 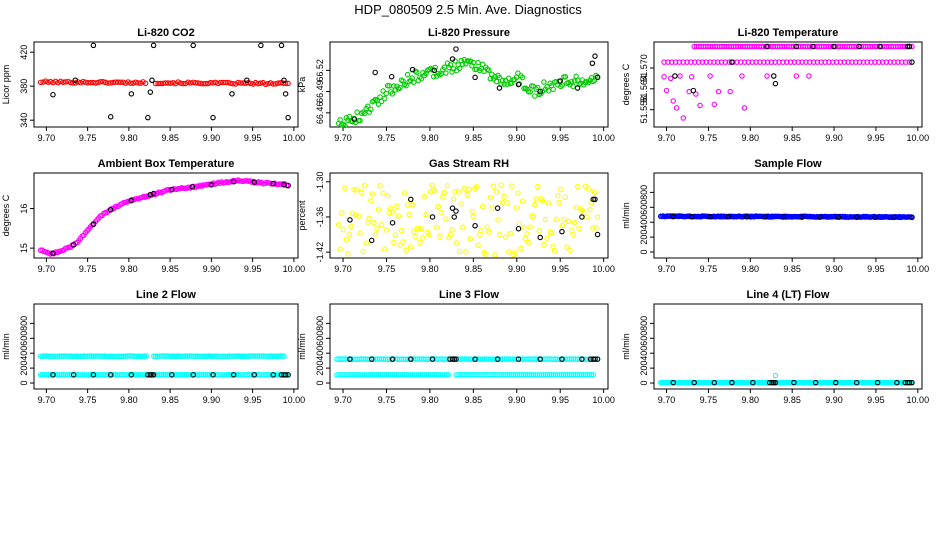 What do you see at coordinates (474, 138) in the screenshot?
I see `panel2-x-tick-label: 9.85` at bounding box center [474, 138].